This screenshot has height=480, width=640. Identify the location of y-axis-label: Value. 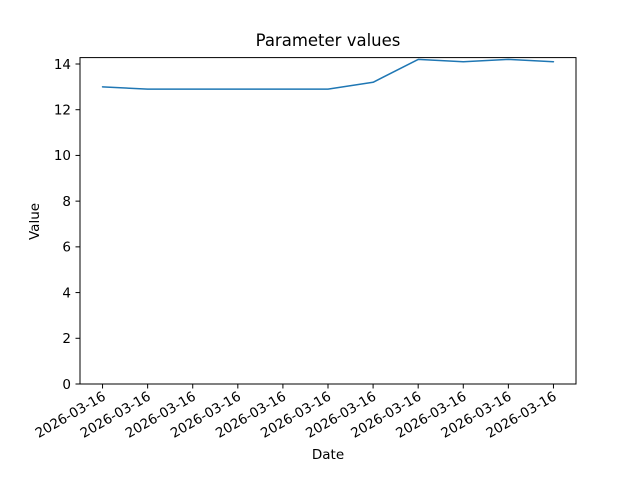
(35, 221).